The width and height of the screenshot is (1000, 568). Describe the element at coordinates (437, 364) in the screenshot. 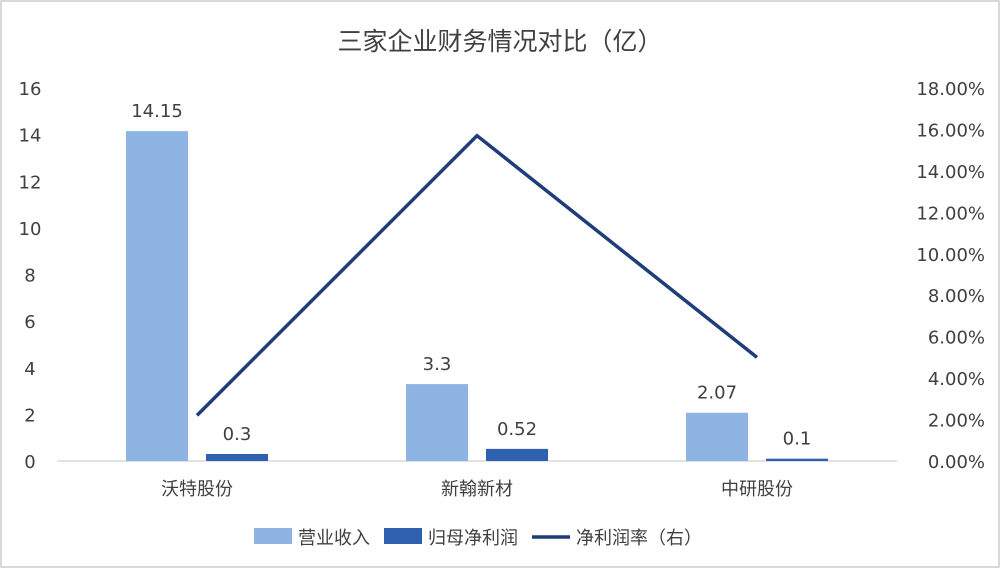

I see `data-label: 3.3` at that location.